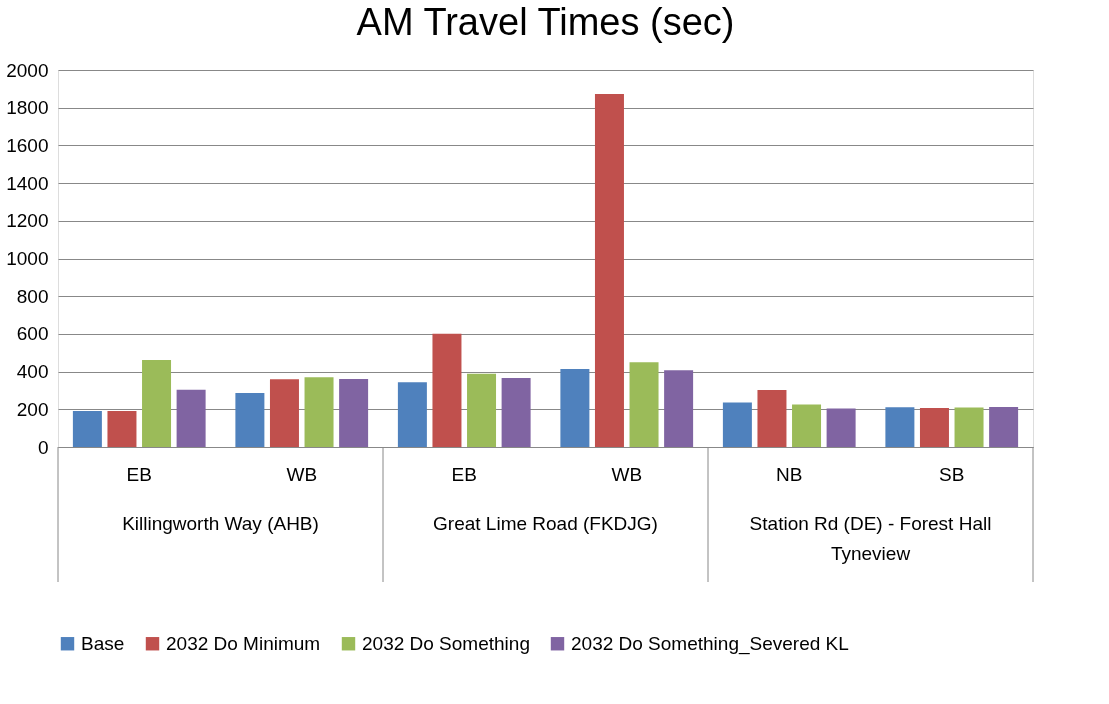  What do you see at coordinates (220, 523) in the screenshot?
I see `text: Killingworth Way (AHB)` at bounding box center [220, 523].